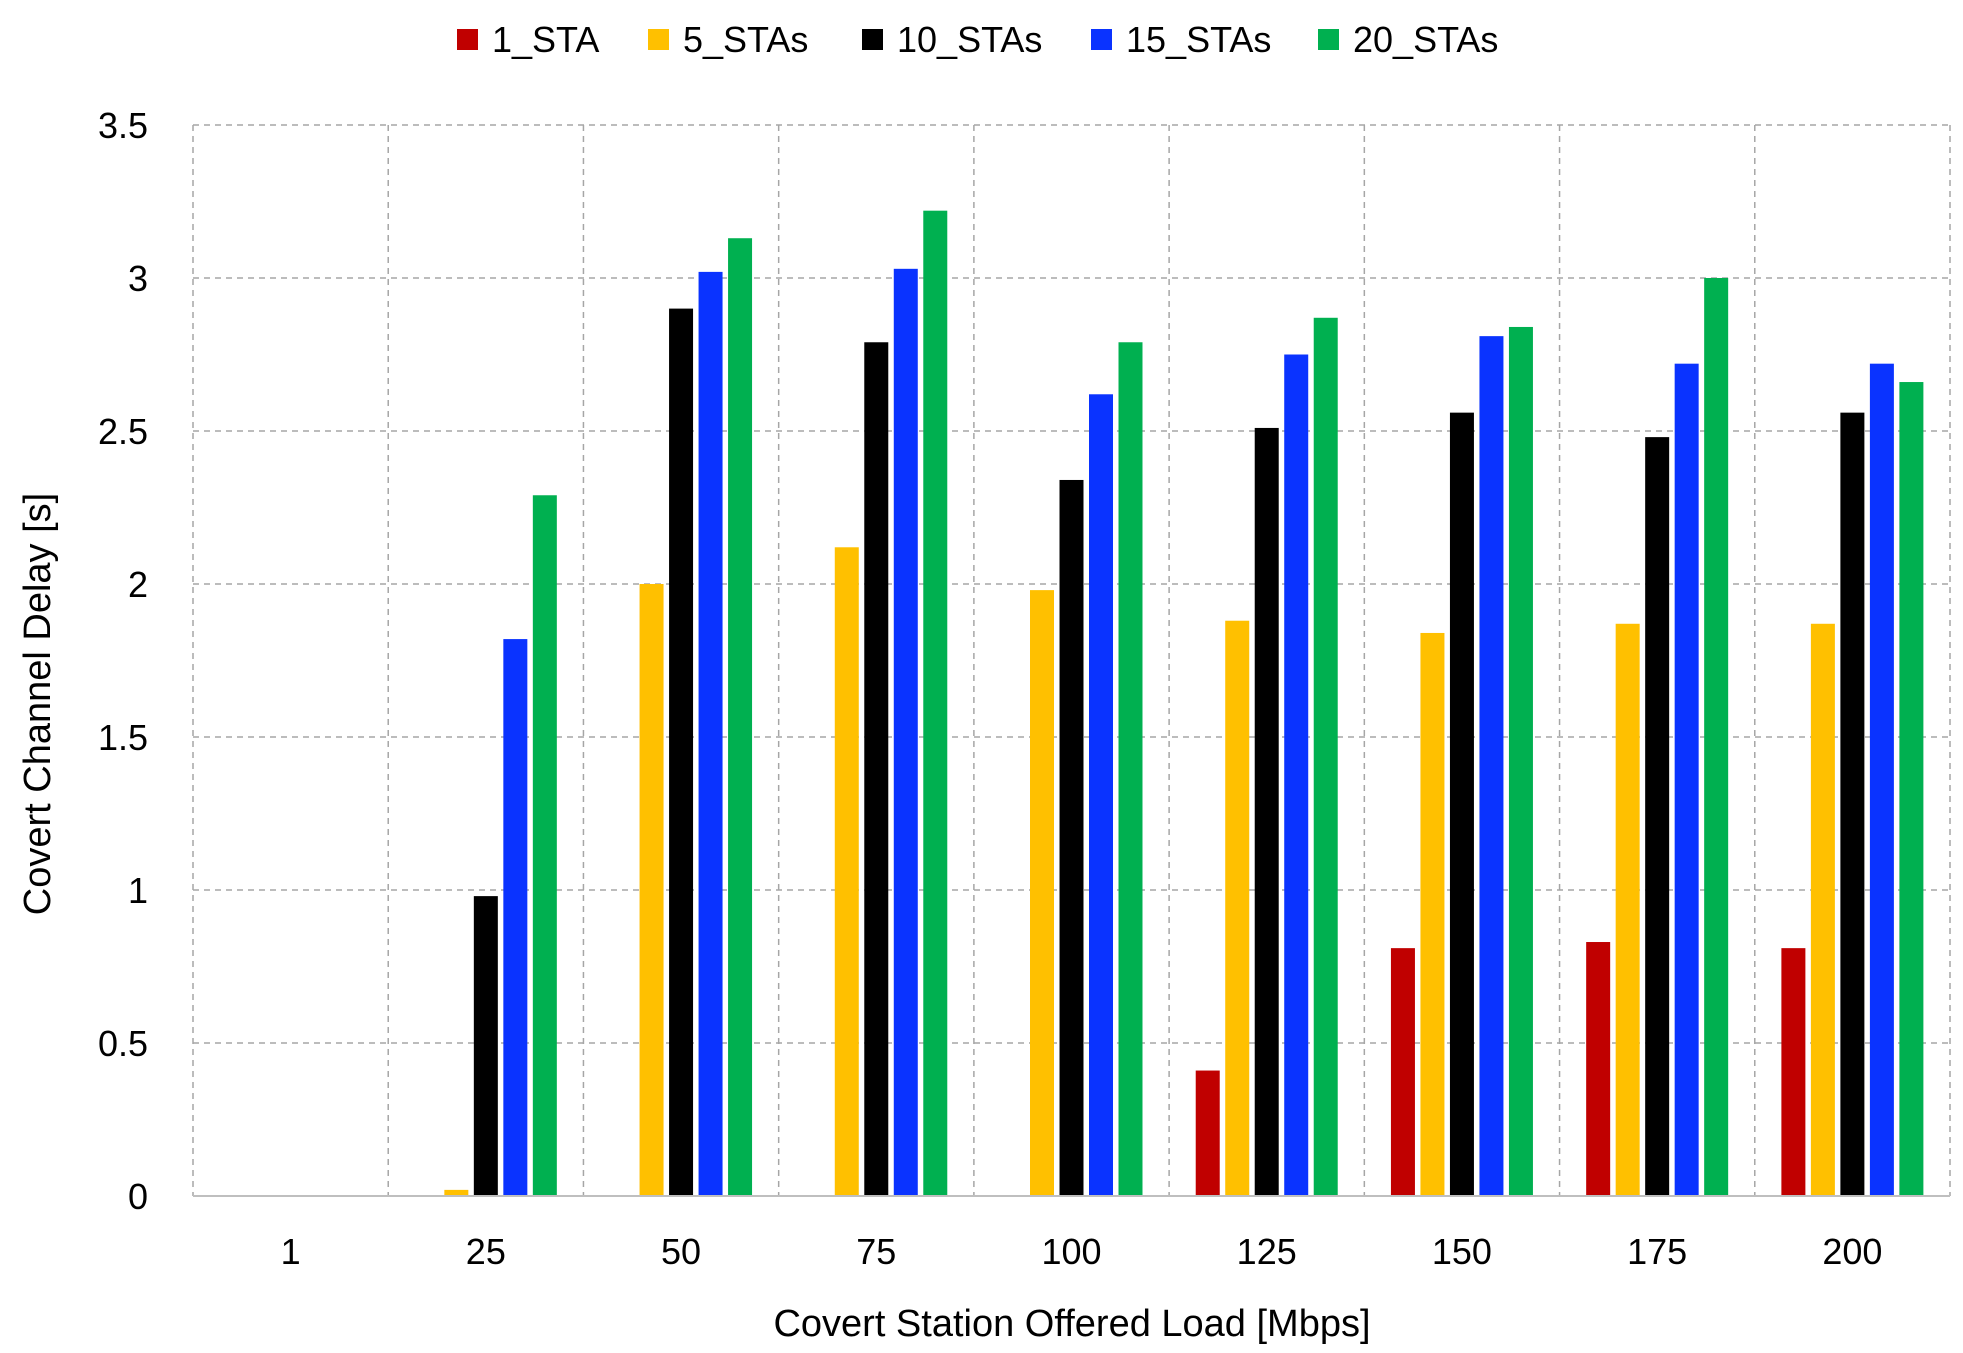 The width and height of the screenshot is (1963, 1353). I want to click on y-axis-label: Covert Channel Delay [s], so click(38, 704).